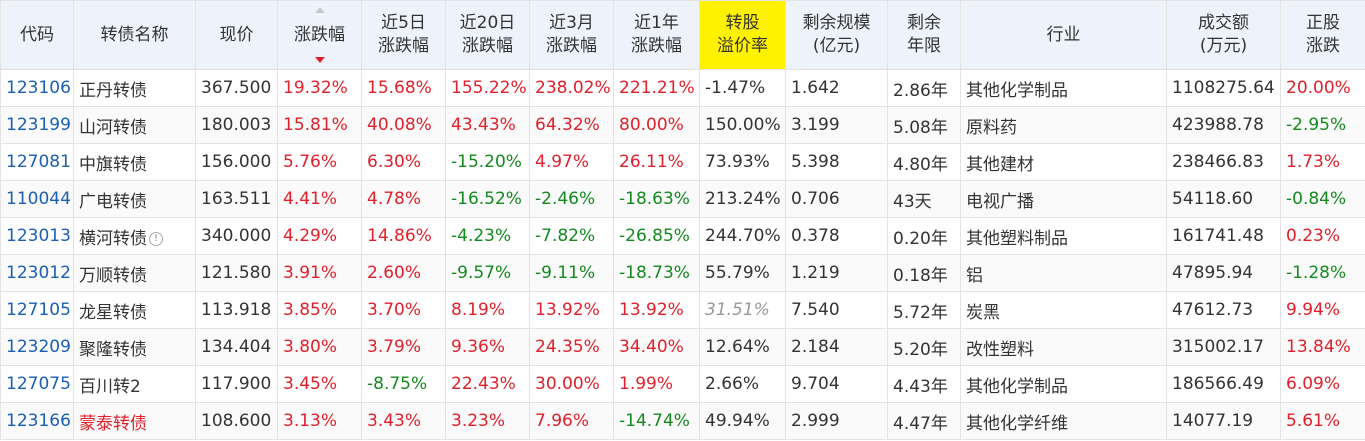 The image size is (1365, 441). I want to click on cell-change-1y: 13.92%, so click(656, 310).